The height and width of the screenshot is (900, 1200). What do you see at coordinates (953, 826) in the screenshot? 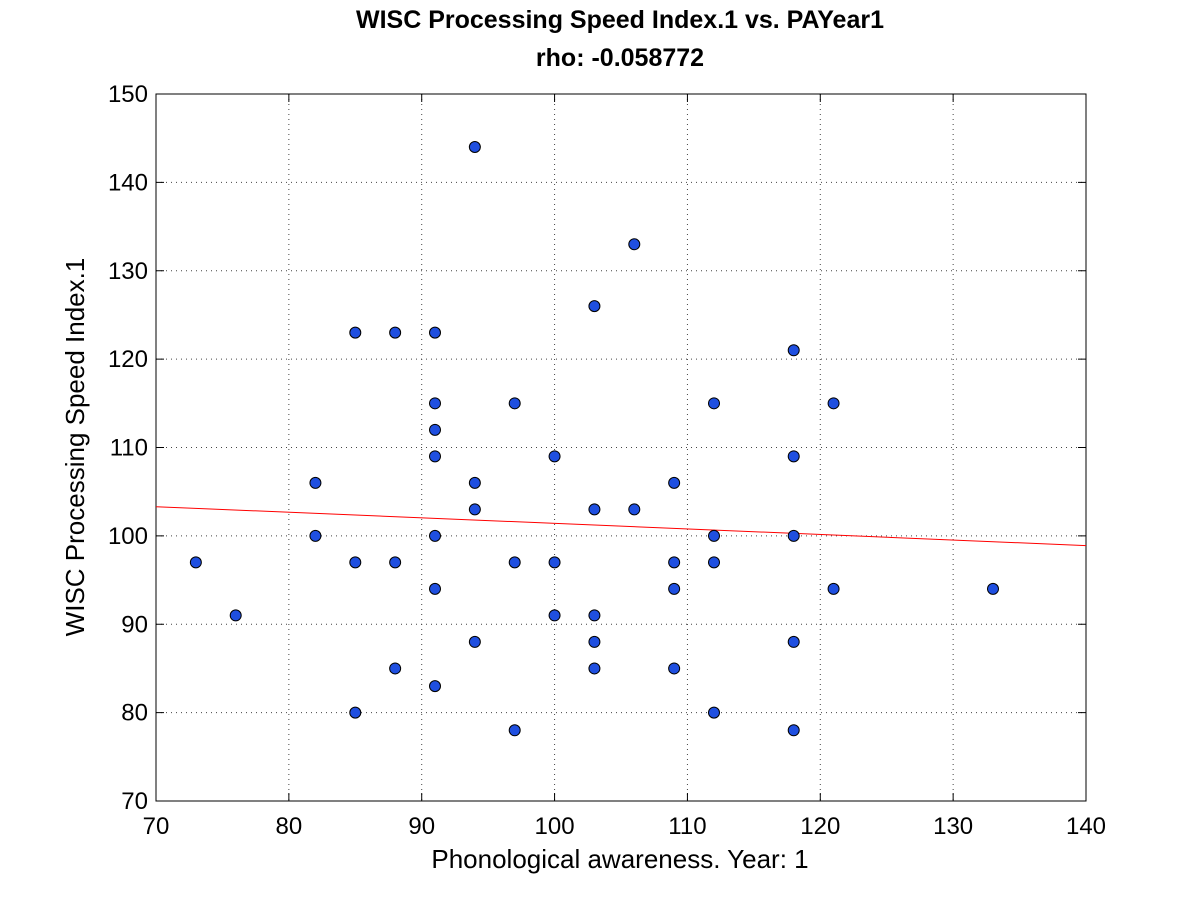
I see `x-tick-label: 130` at bounding box center [953, 826].